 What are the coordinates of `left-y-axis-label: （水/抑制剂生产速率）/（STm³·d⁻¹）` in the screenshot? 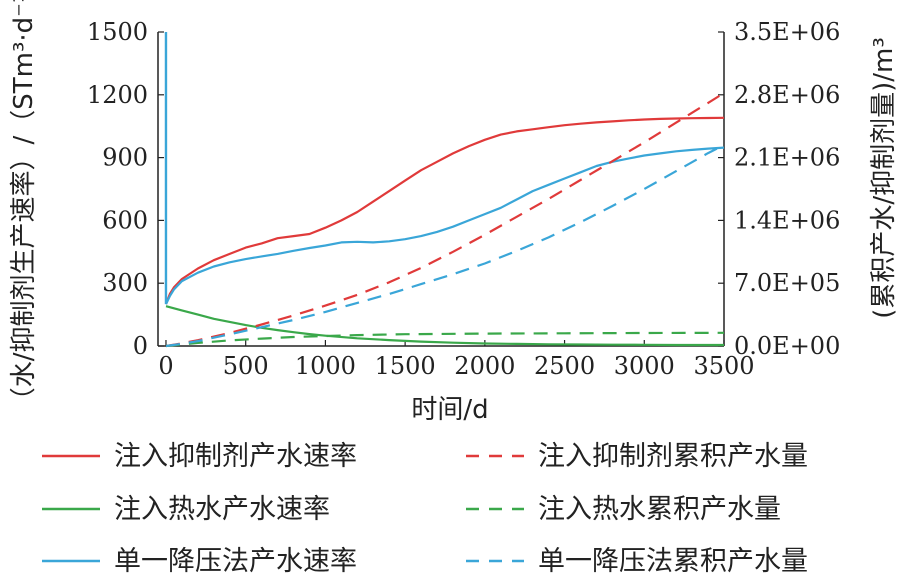 It's located at (24, 206).